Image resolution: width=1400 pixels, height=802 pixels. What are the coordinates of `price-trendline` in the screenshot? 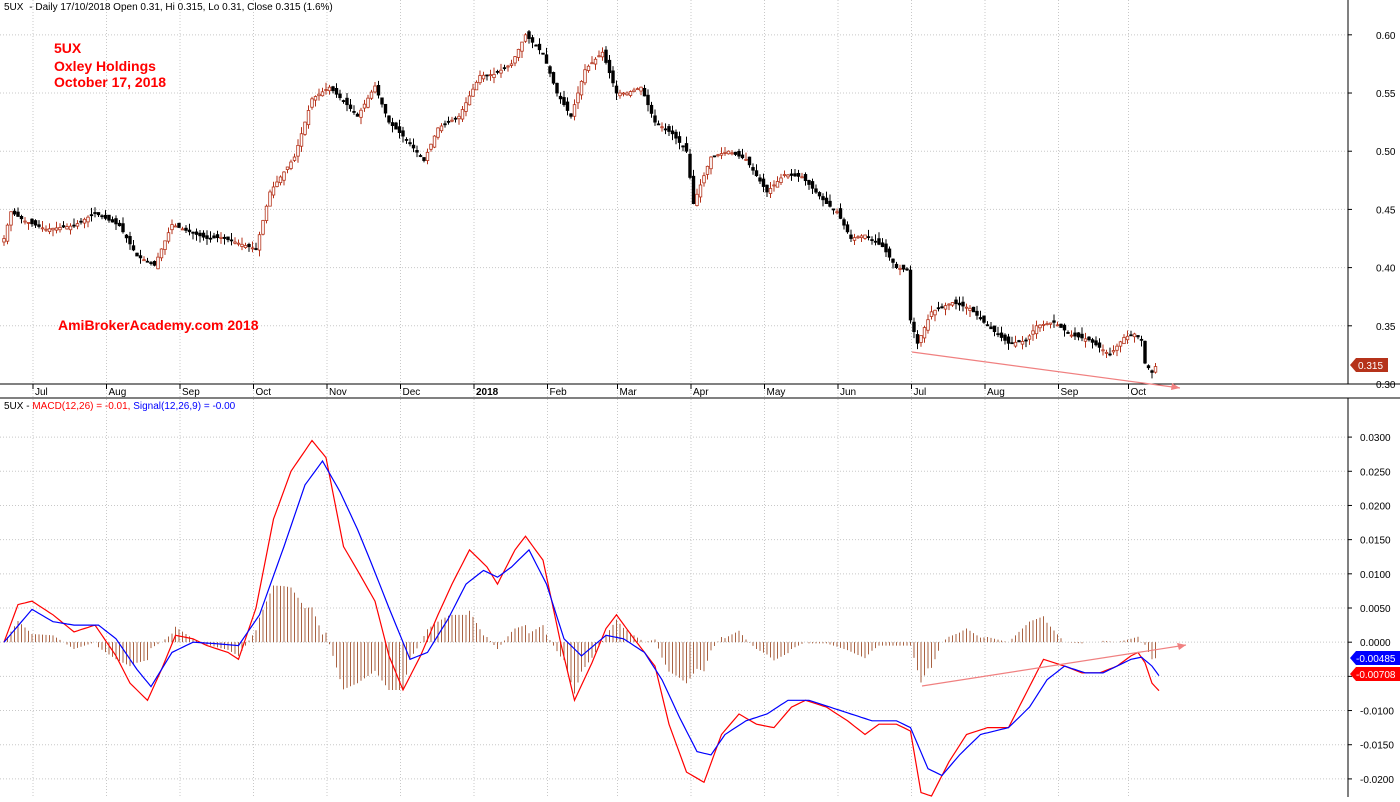 It's located at (1046, 370).